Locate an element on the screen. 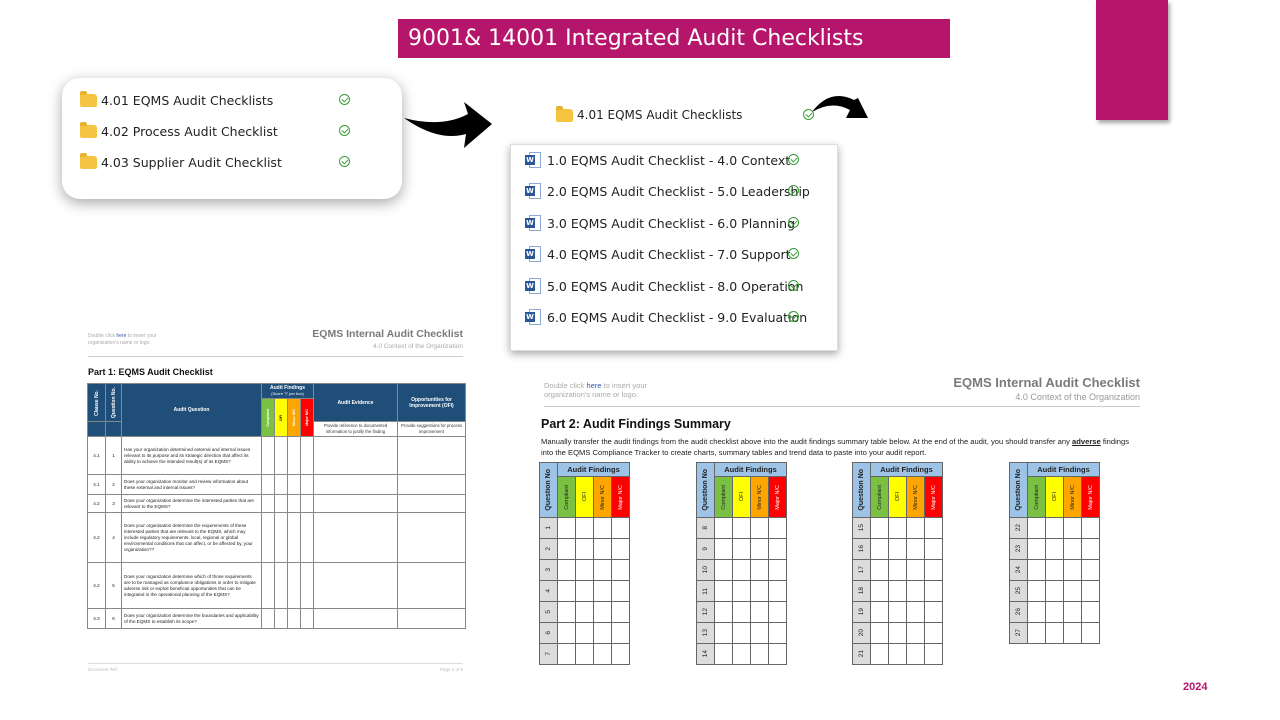 Image resolution: width=1280 pixels, height=720 pixels. folder-item: 4.03 Supplier Audit Checklist is located at coordinates (225, 162).